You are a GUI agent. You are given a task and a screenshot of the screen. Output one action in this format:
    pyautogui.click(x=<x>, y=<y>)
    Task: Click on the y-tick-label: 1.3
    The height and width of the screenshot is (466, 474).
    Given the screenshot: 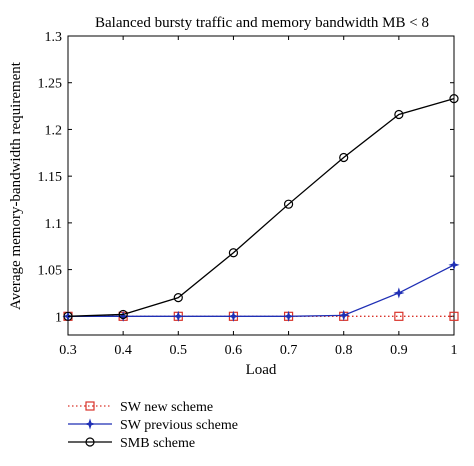 What is the action you would take?
    pyautogui.click(x=54, y=37)
    